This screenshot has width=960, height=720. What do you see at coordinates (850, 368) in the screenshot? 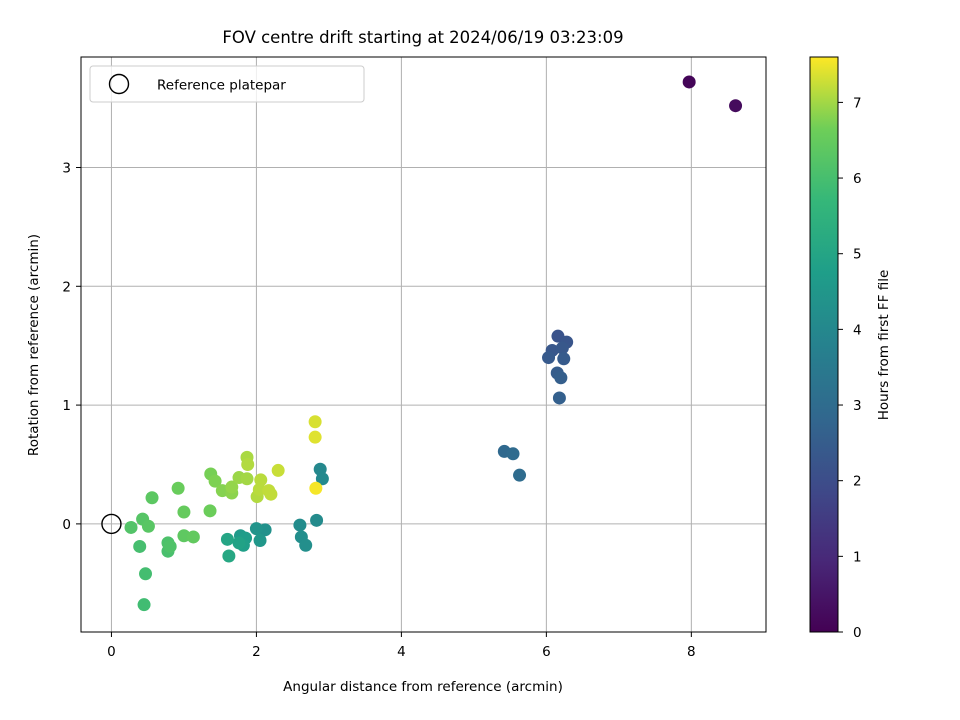
I see `colorbar-ticks: 0 1 2 3 4 5 6 7` at bounding box center [850, 368].